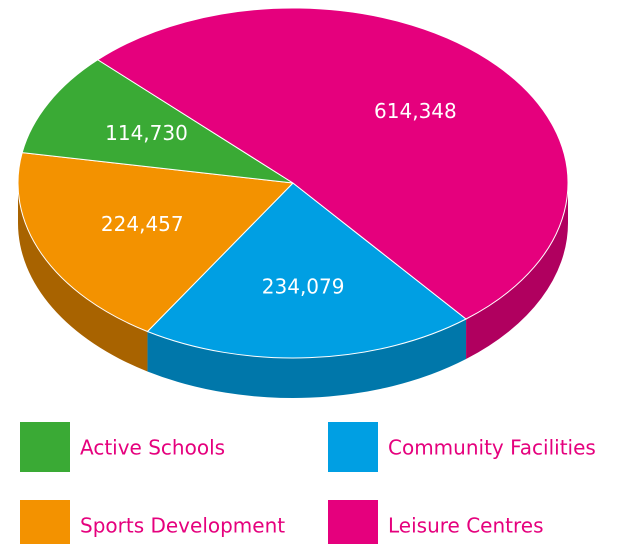 The width and height of the screenshot is (622, 544). Describe the element at coordinates (142, 224) in the screenshot. I see `data-label: 224,457` at that location.